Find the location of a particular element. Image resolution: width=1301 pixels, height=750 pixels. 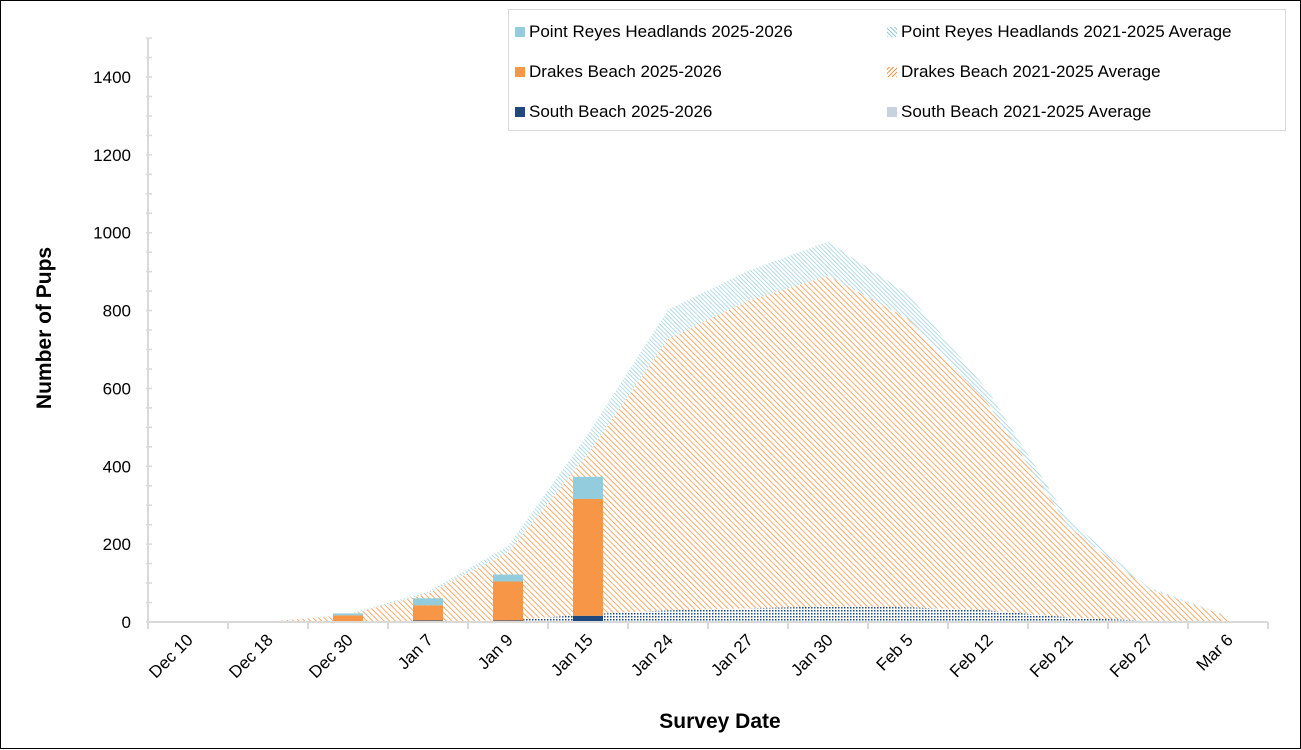

x-tick-label: Dec 10 is located at coordinates (171, 656).